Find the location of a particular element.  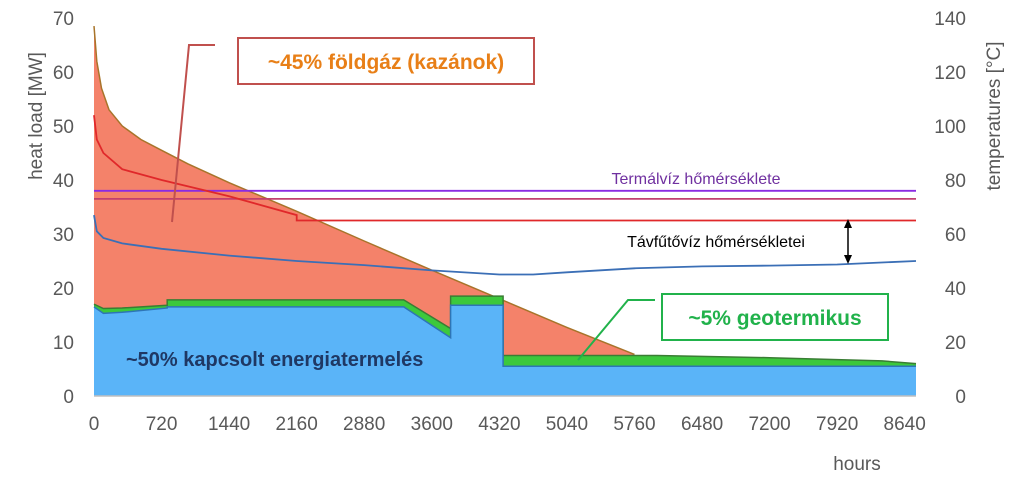

right-y-tick-label: 80 is located at coordinates (955, 181).